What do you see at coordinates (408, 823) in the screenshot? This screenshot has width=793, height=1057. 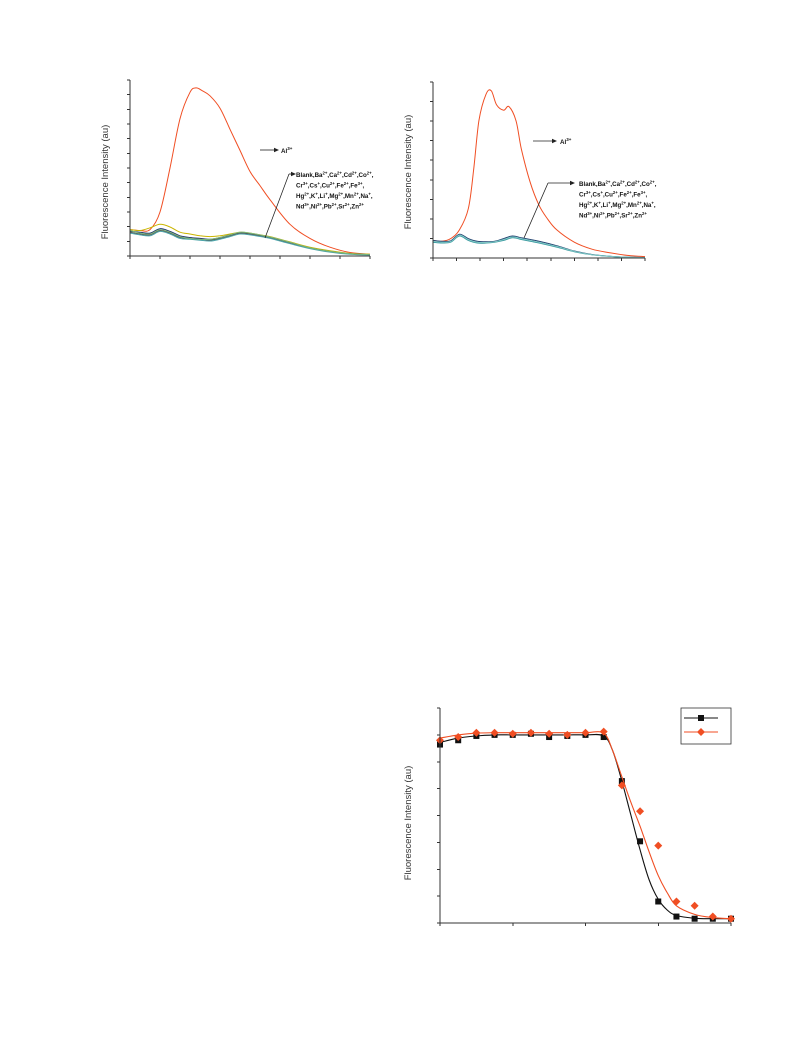 I see `chart-c-ylabel: Fluorescence Intensity (au)` at bounding box center [408, 823].